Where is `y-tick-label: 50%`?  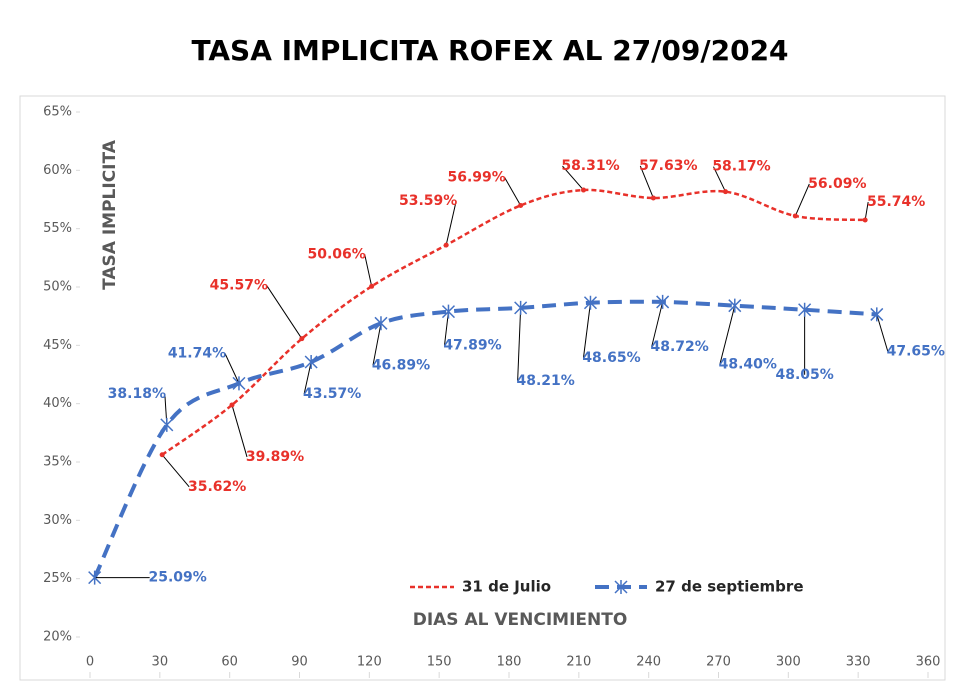
y-tick-label: 50% is located at coordinates (57, 287).